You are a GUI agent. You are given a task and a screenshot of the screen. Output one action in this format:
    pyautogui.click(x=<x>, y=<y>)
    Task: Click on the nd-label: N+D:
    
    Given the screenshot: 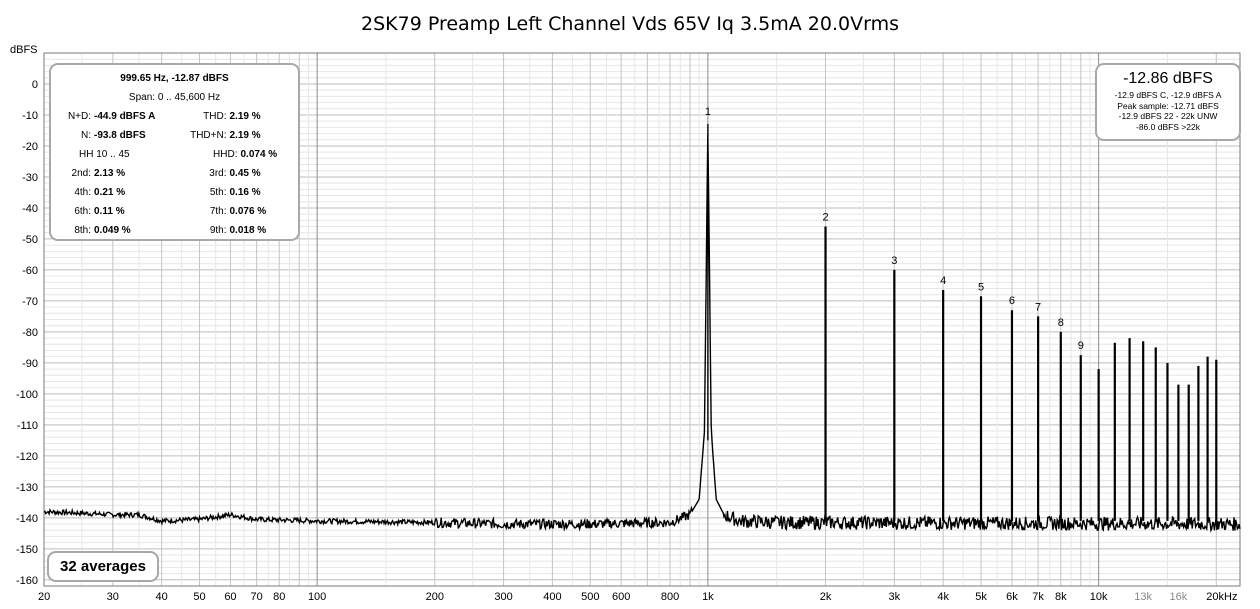 What is the action you would take?
    pyautogui.click(x=79, y=116)
    